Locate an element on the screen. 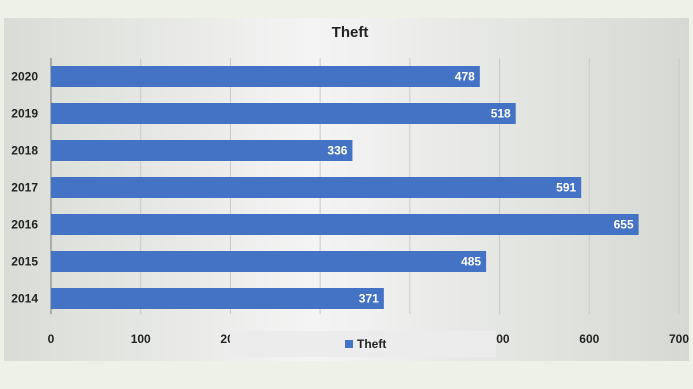 The image size is (693, 389). bar-value-label: 655 is located at coordinates (624, 225).